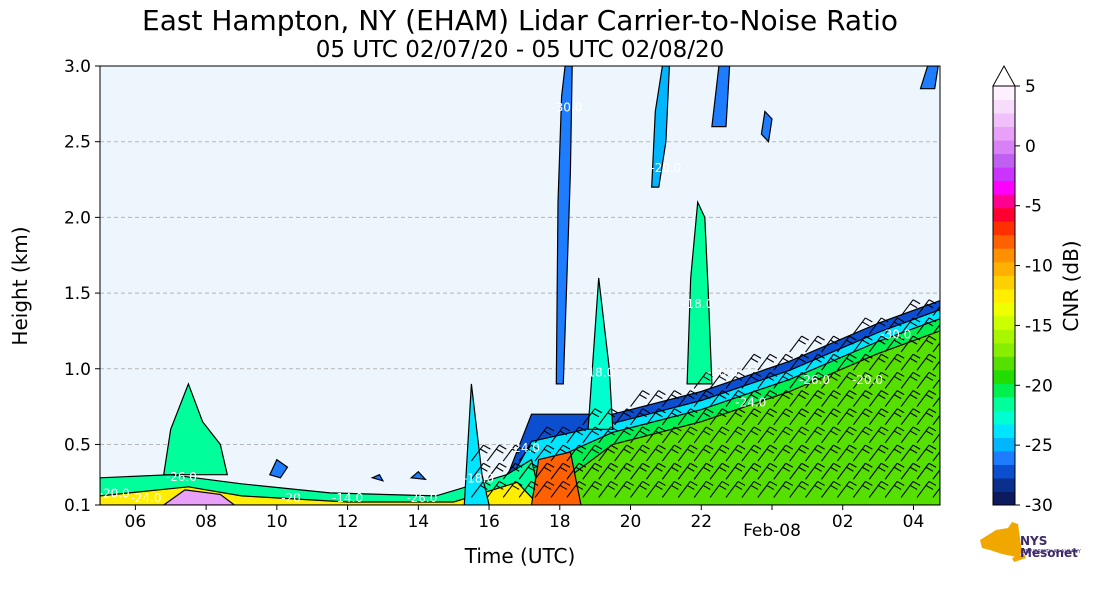 Image resolution: width=1093 pixels, height=600 pixels. I want to click on x-tick-label: 02, so click(843, 522).